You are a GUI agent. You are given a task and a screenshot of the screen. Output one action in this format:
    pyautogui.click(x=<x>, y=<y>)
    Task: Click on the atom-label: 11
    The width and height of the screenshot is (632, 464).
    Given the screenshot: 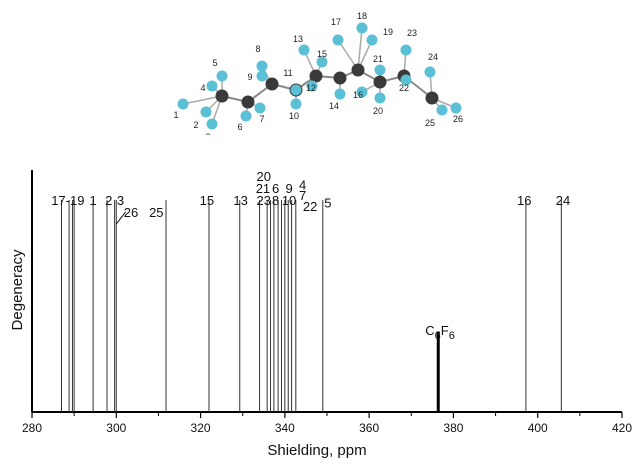 What is the action you would take?
    pyautogui.click(x=287, y=73)
    